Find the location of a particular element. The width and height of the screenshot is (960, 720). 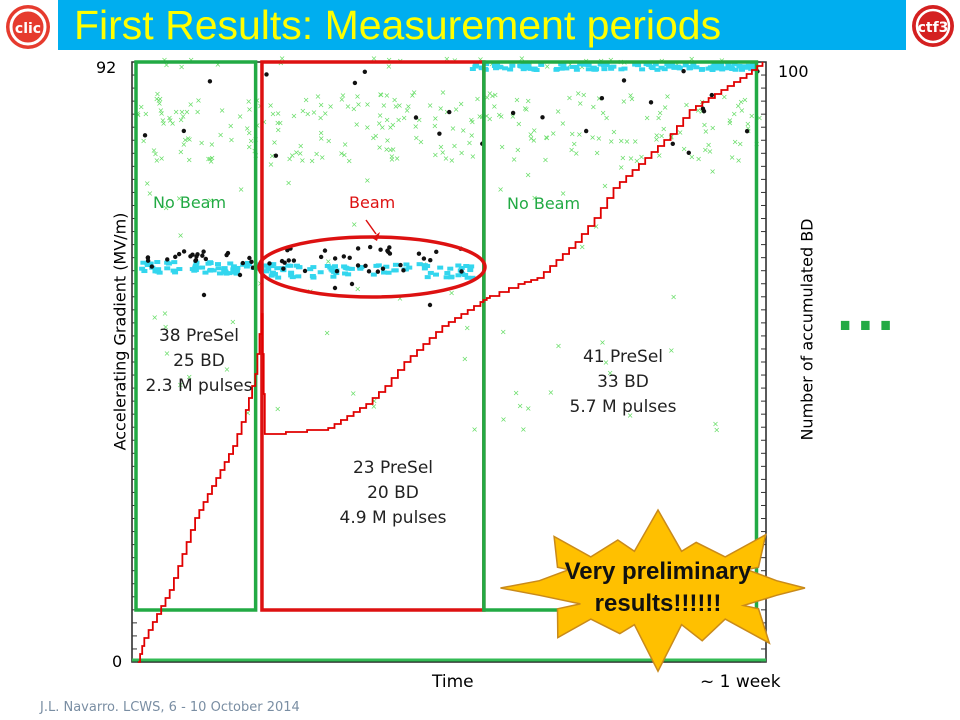

beam-arrowhead is located at coordinates (376, 236).